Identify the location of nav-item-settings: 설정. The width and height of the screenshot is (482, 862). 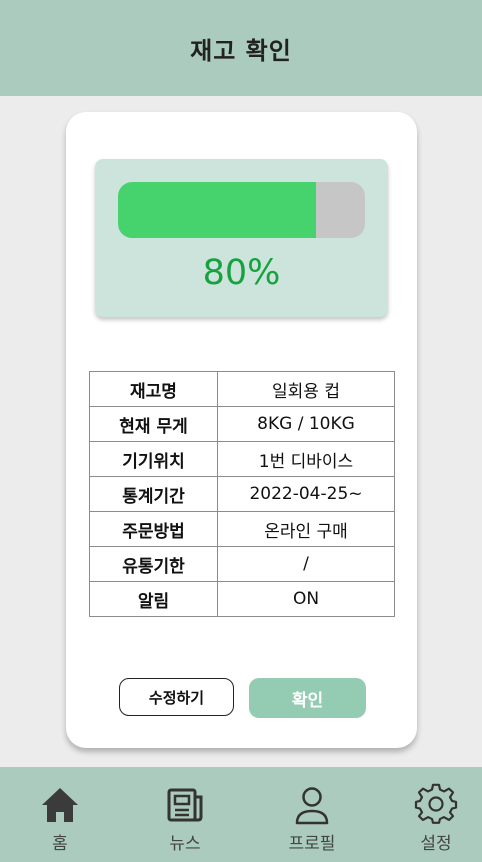
(436, 818).